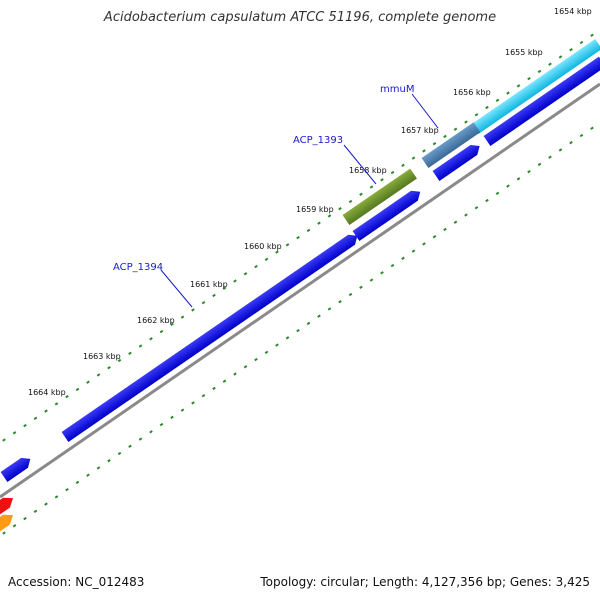  I want to click on tick-label-1654: 1654 kbp, so click(573, 11).